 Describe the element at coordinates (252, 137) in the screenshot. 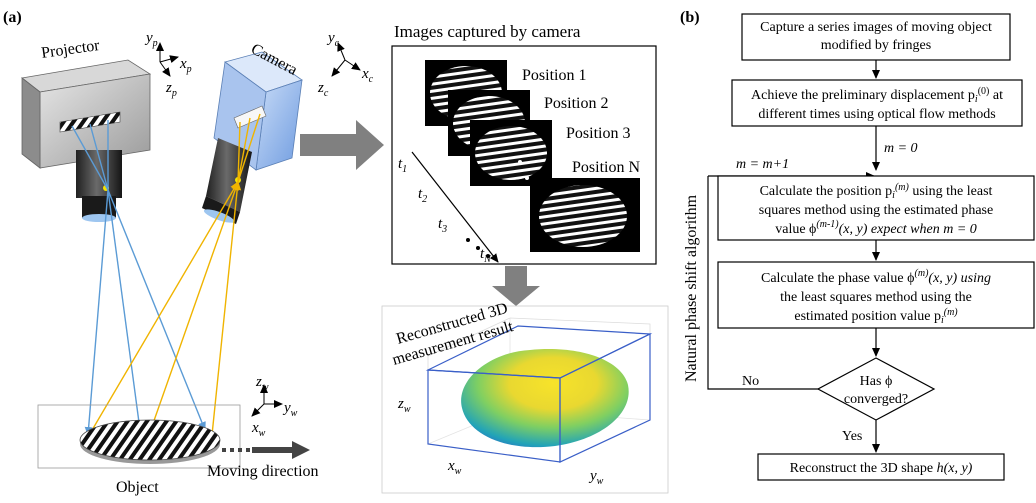

I see `camera` at that location.